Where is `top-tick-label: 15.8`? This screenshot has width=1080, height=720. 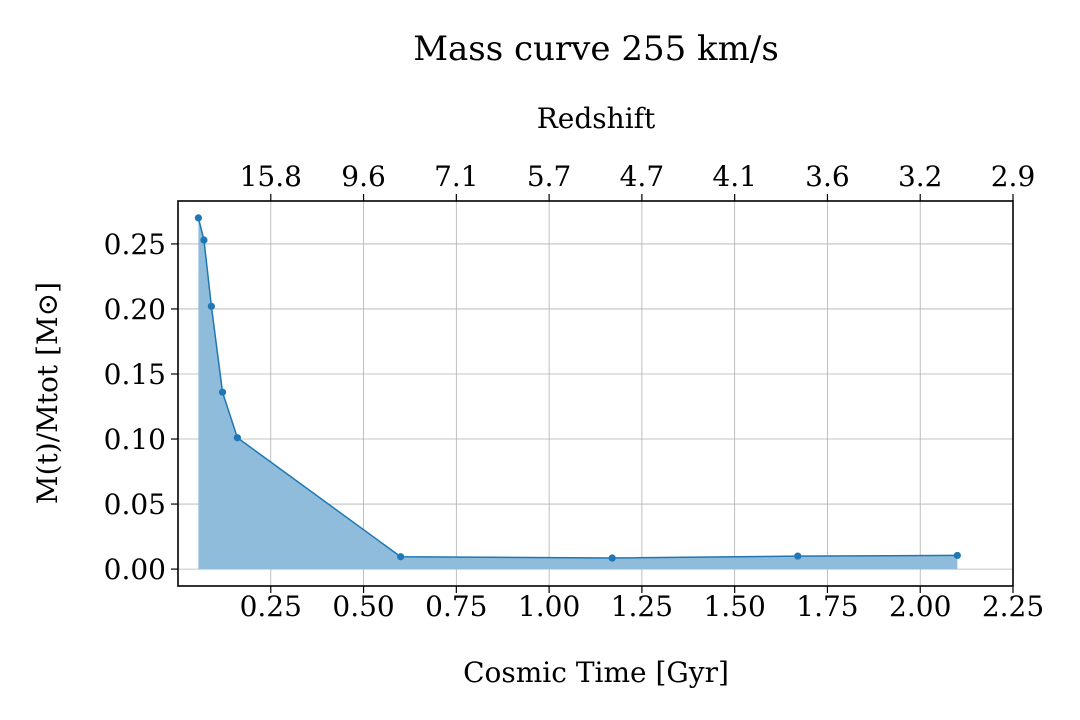
top-tick-label: 15.8 is located at coordinates (271, 176).